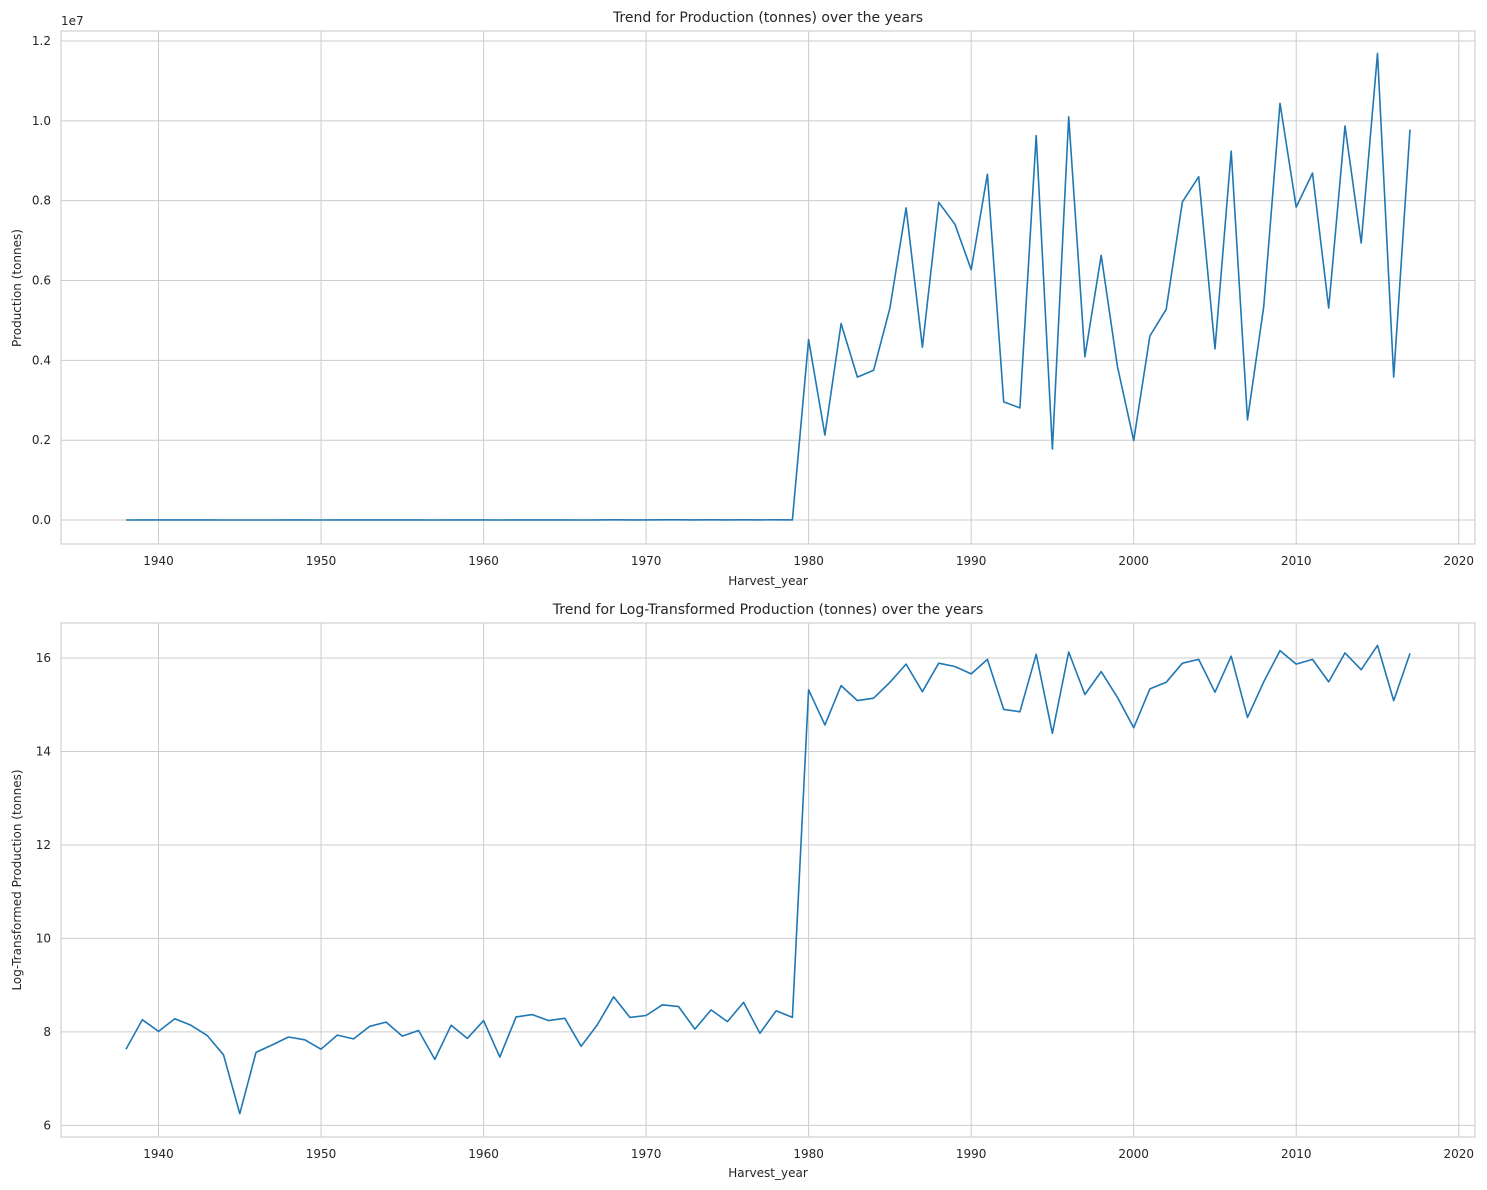 The image size is (1487, 1190). Describe the element at coordinates (41, 360) in the screenshot. I see `y-tick-label: 0.4` at that location.